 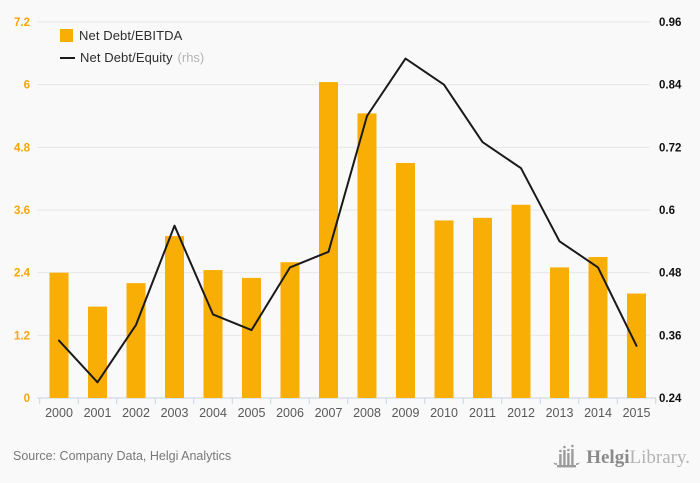 I want to click on bar-2003, so click(x=174, y=317).